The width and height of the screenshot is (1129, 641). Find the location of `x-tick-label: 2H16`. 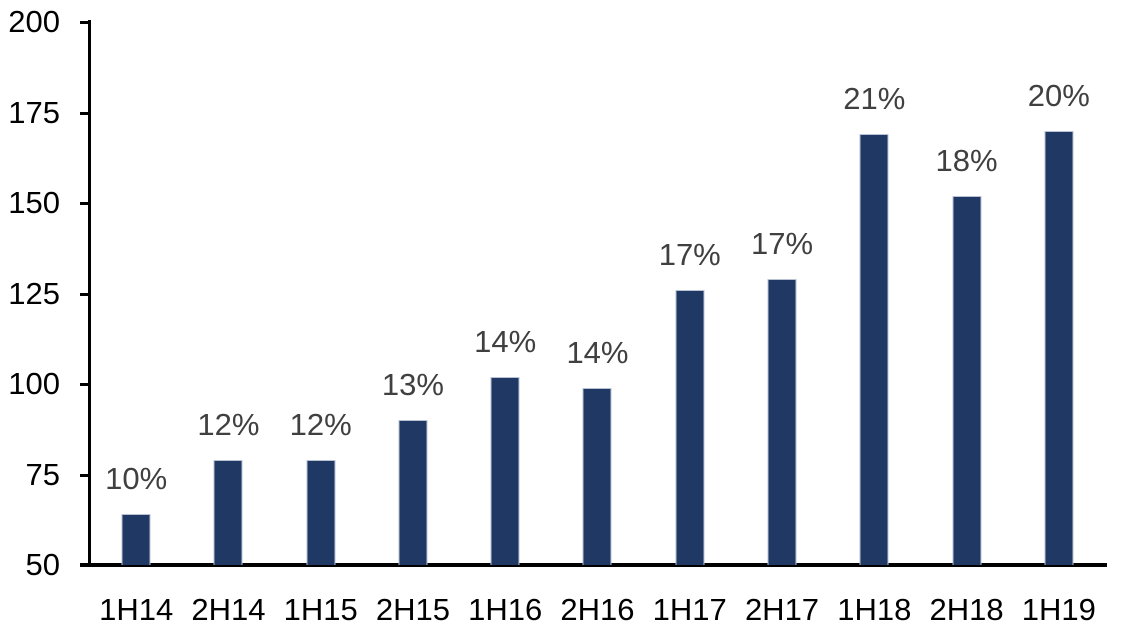

x-tick-label: 2H16 is located at coordinates (597, 609).